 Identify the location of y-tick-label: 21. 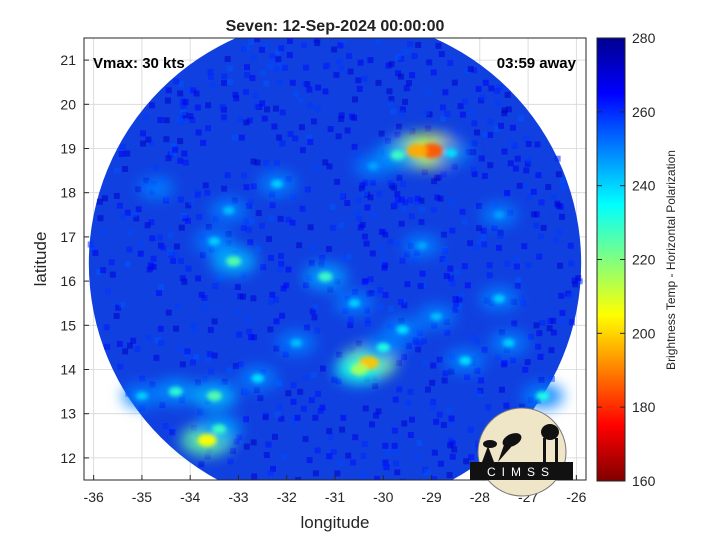
(68, 60).